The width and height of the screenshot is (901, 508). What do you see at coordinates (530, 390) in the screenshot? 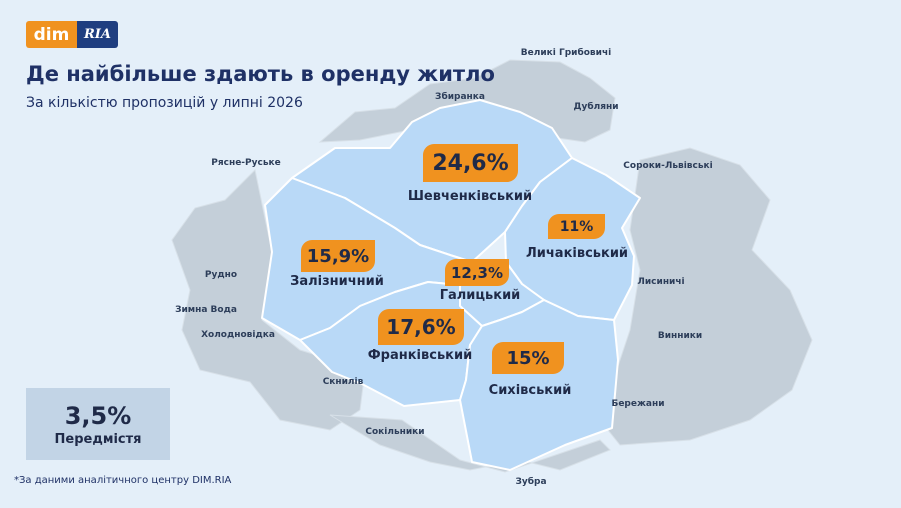
I see `district-name: Сихівський` at bounding box center [530, 390].